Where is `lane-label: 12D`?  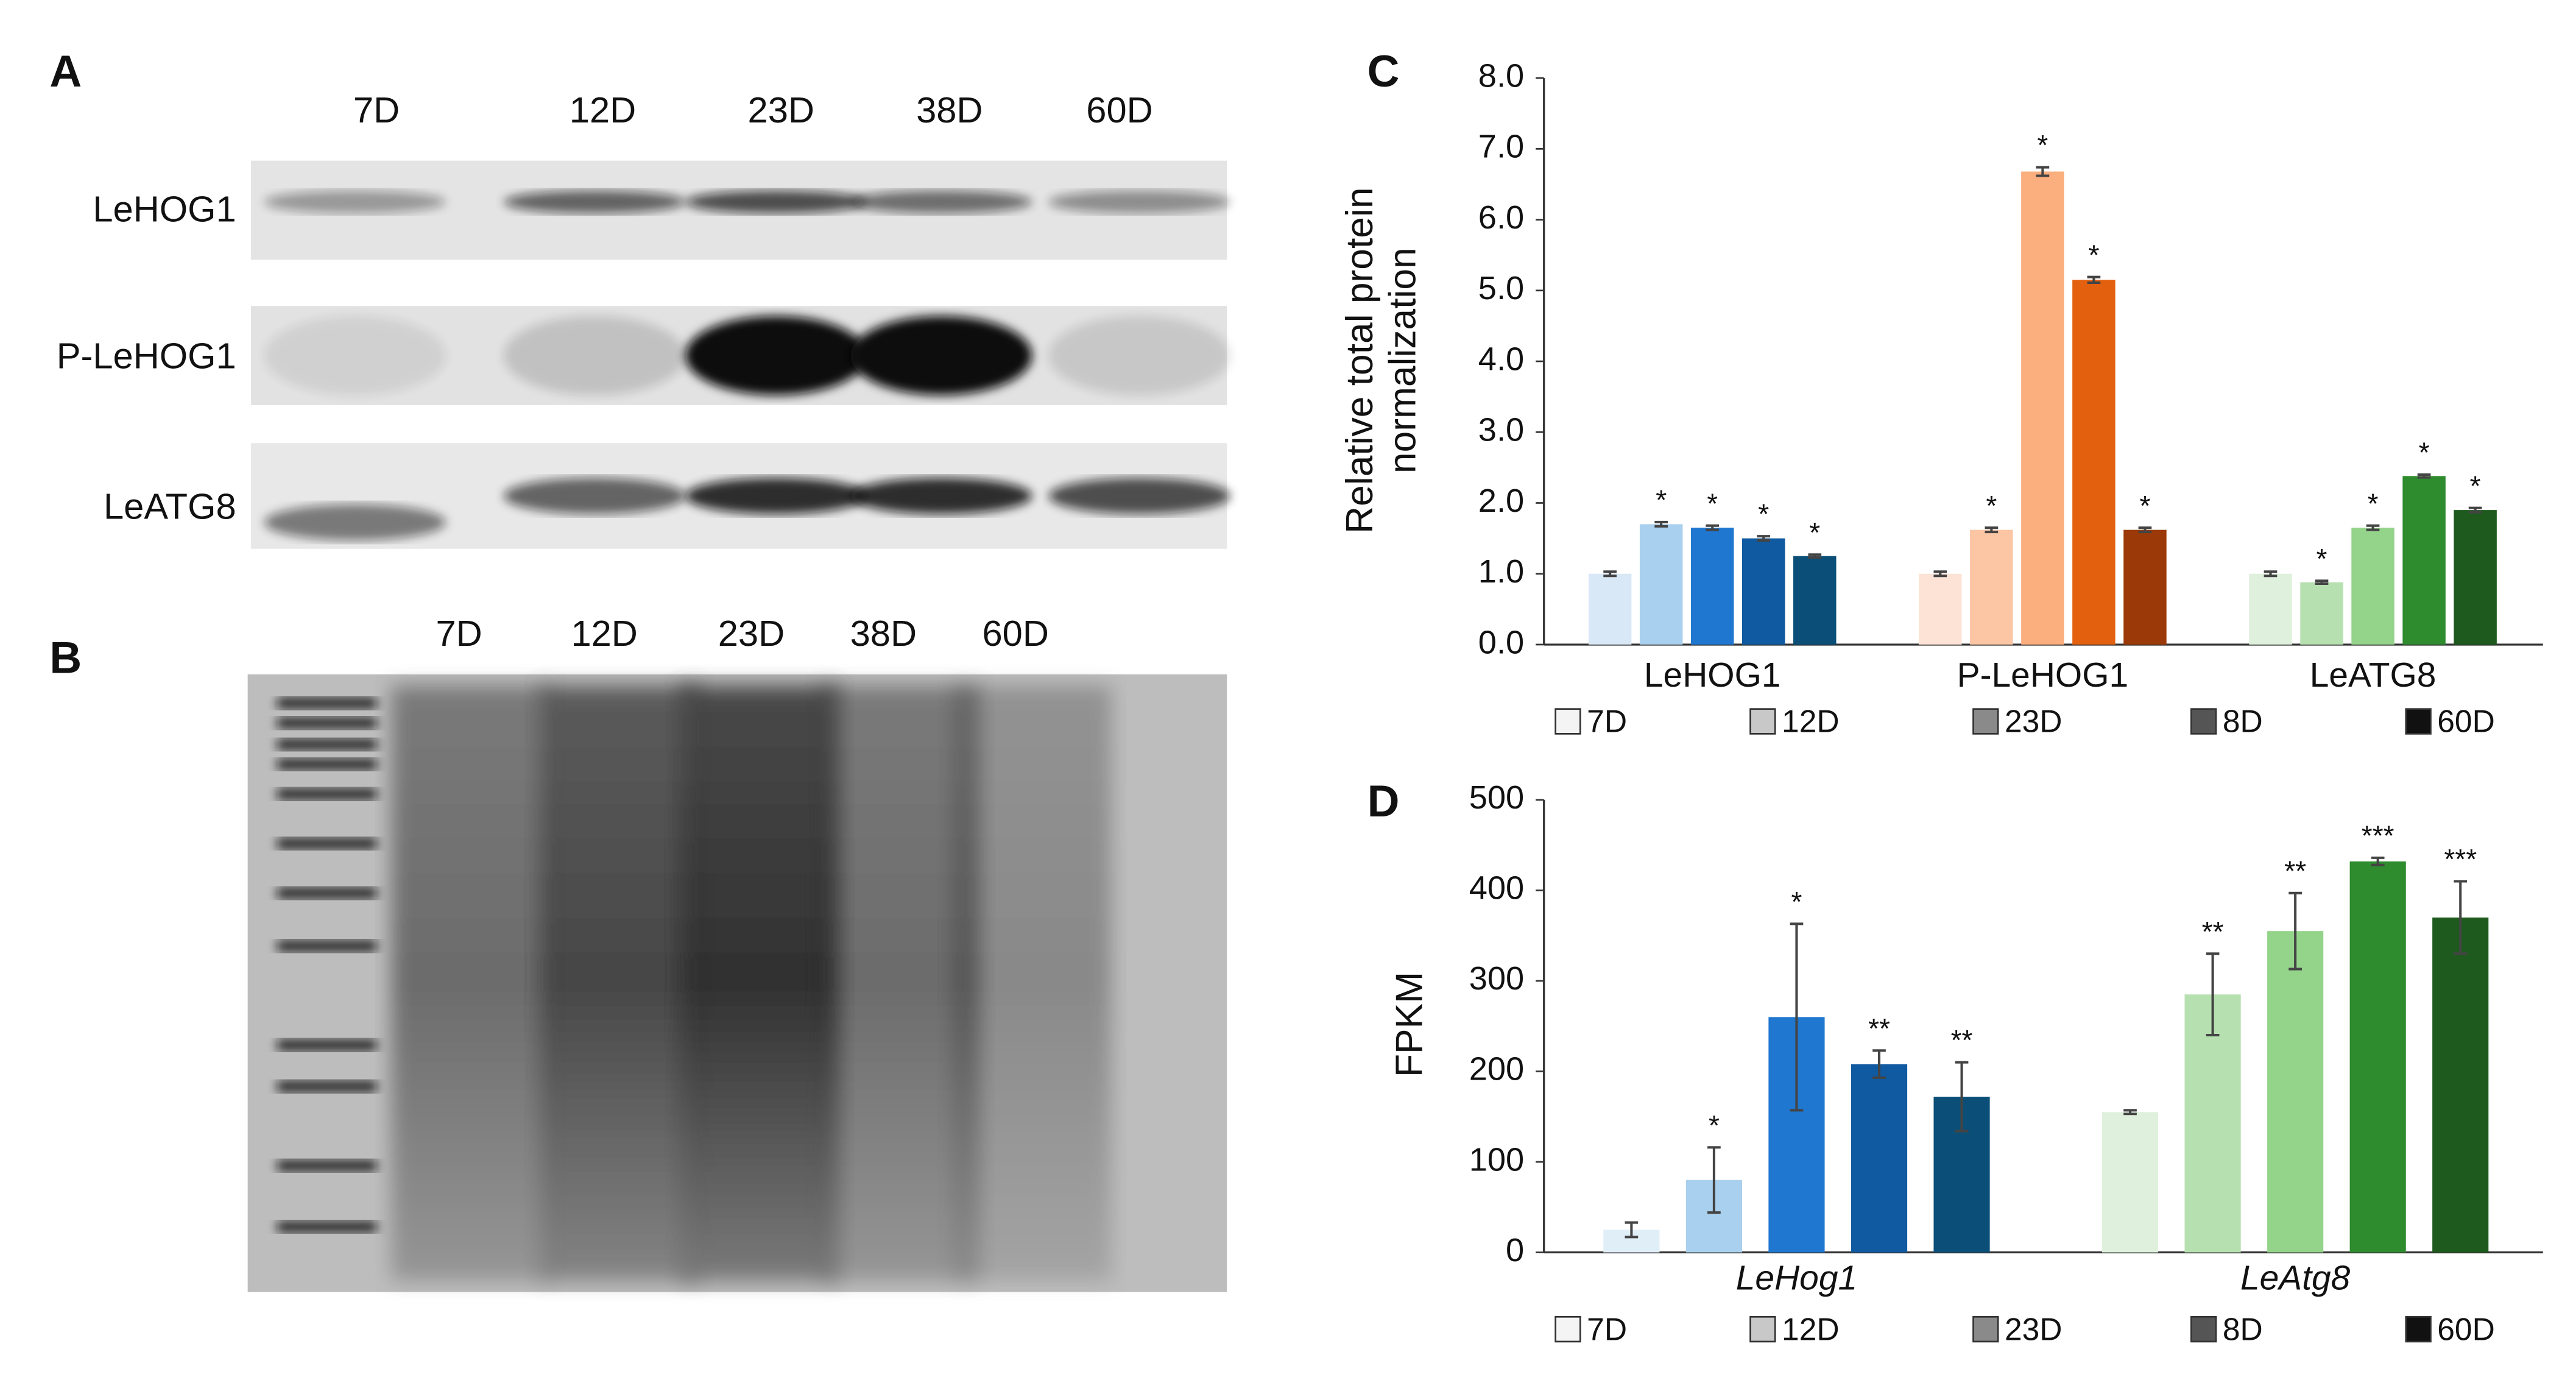
lane-label: 12D is located at coordinates (604, 633).